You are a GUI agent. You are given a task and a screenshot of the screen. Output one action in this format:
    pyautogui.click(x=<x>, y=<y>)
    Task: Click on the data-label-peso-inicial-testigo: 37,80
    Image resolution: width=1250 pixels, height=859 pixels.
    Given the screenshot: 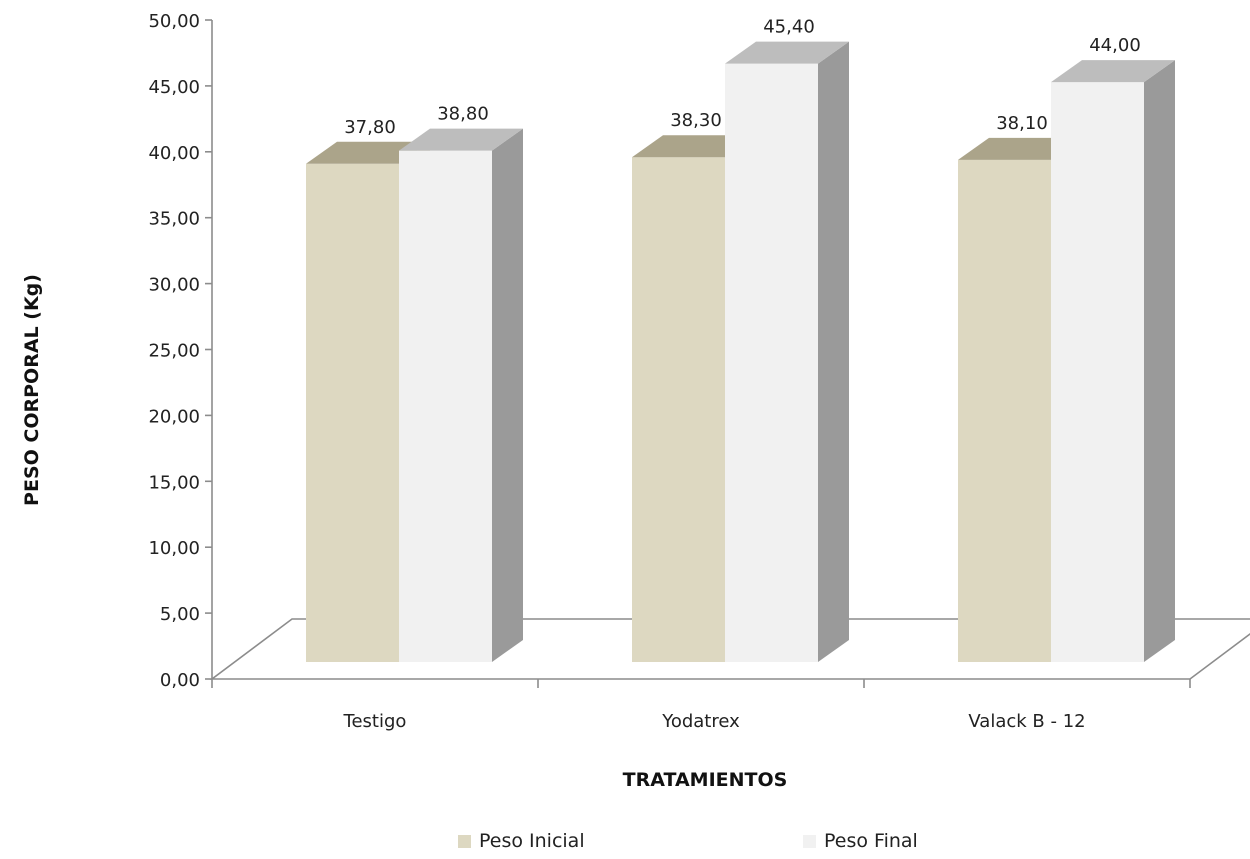 What is the action you would take?
    pyautogui.click(x=370, y=127)
    